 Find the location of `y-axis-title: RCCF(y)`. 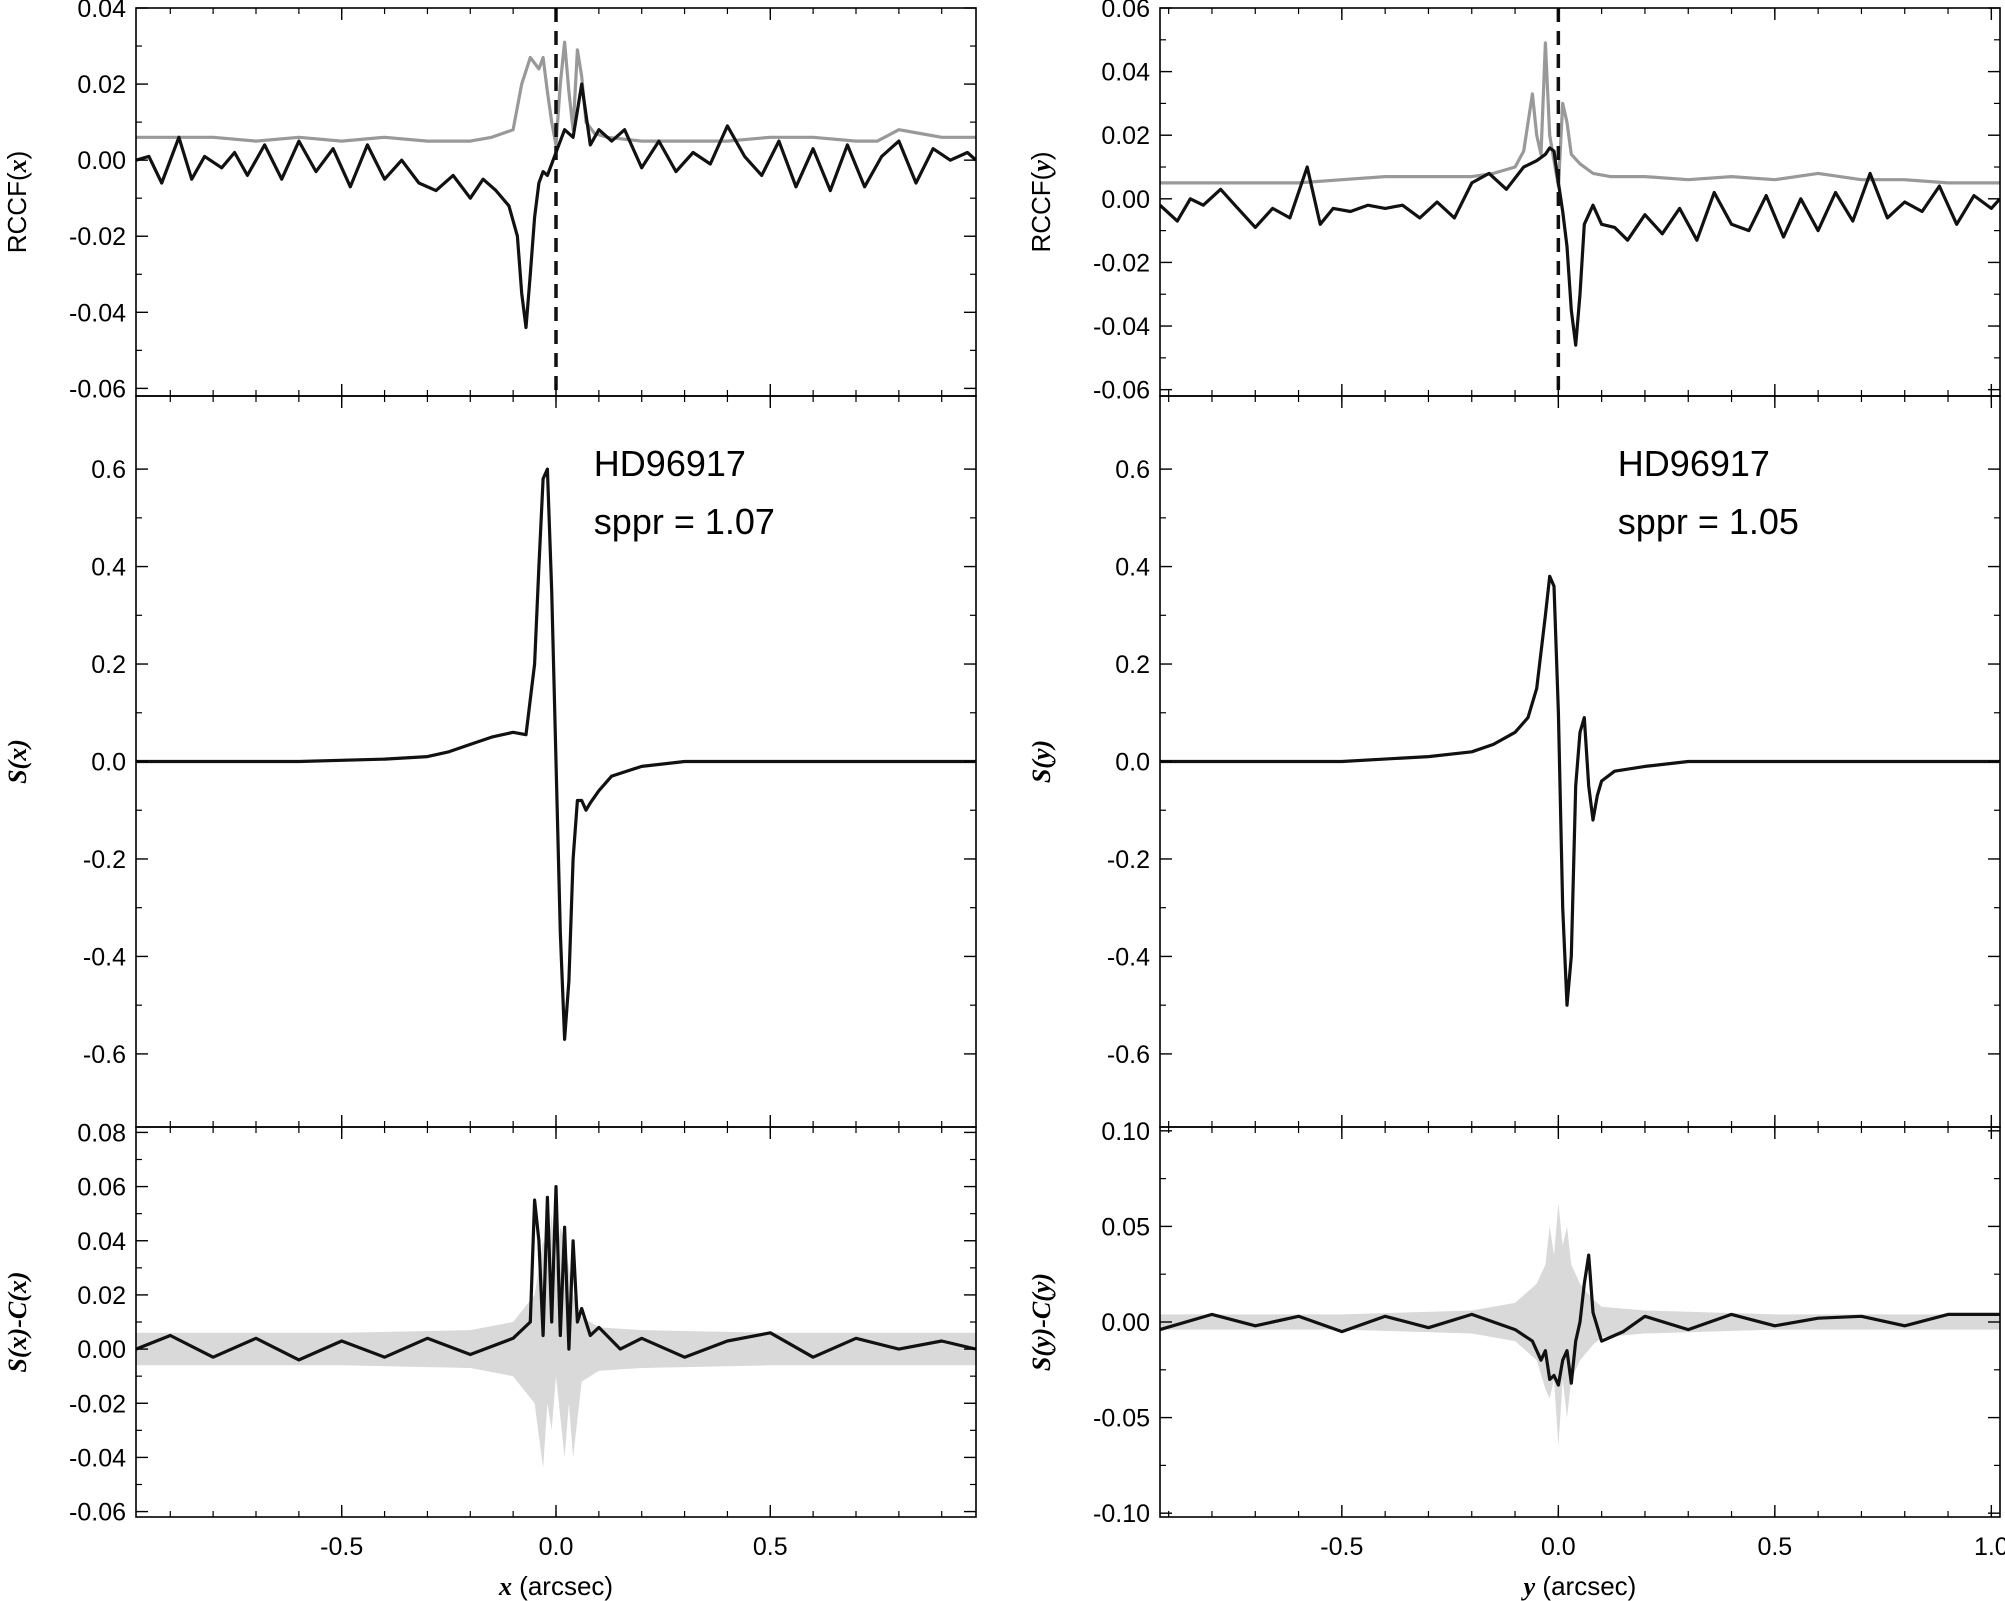

y-axis-title: RCCF(y) is located at coordinates (1041, 201).